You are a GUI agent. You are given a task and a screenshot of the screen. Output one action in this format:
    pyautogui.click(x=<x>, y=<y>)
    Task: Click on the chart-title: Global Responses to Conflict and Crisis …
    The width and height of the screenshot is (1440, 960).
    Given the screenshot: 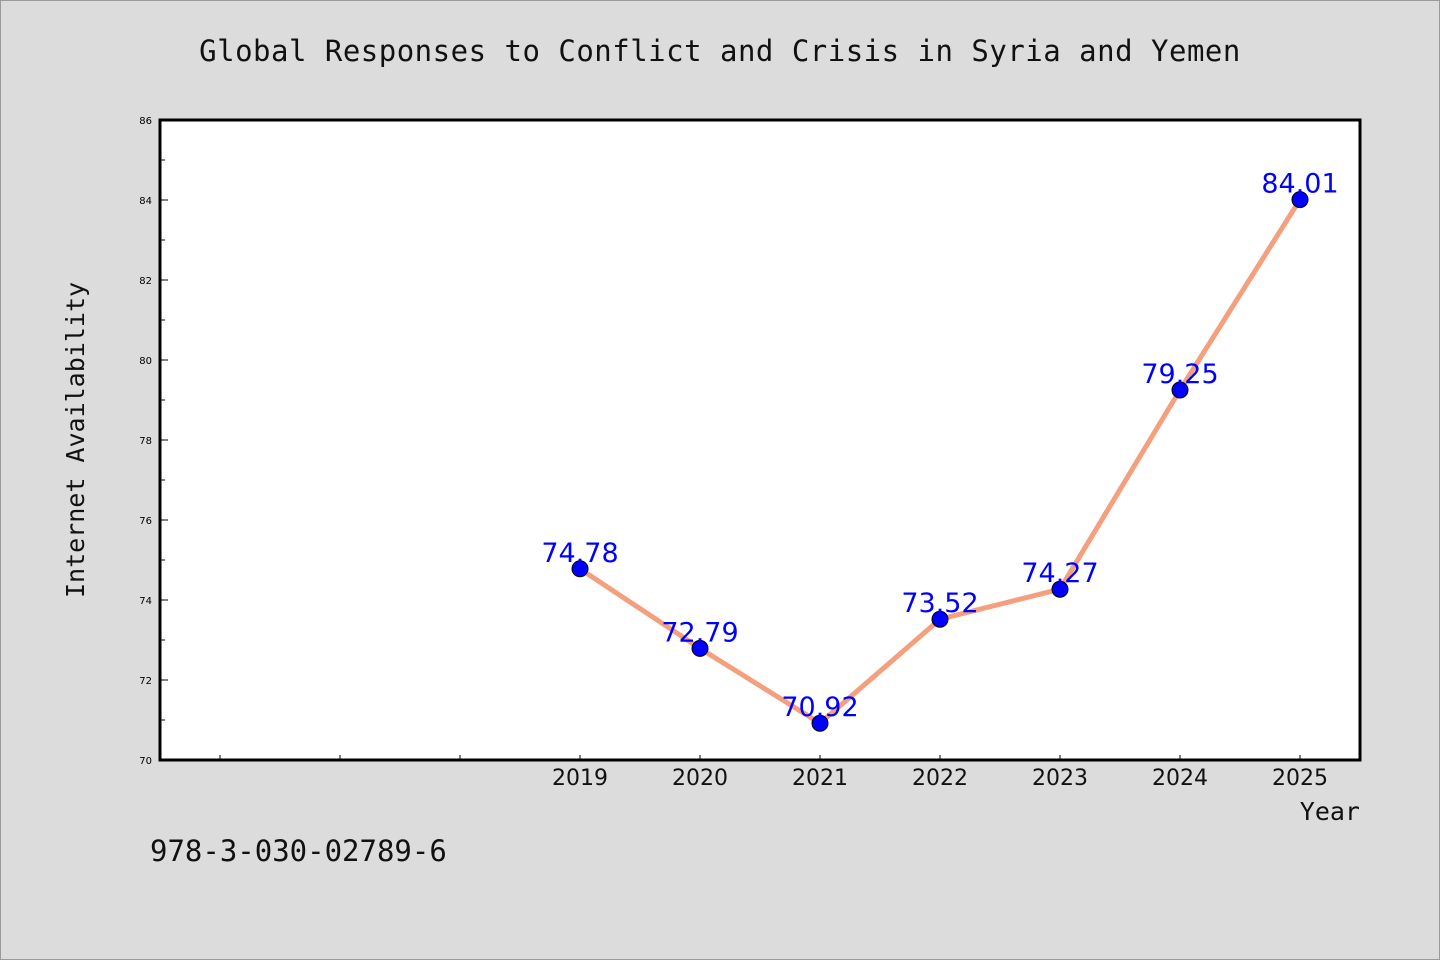 What is the action you would take?
    pyautogui.click(x=720, y=51)
    